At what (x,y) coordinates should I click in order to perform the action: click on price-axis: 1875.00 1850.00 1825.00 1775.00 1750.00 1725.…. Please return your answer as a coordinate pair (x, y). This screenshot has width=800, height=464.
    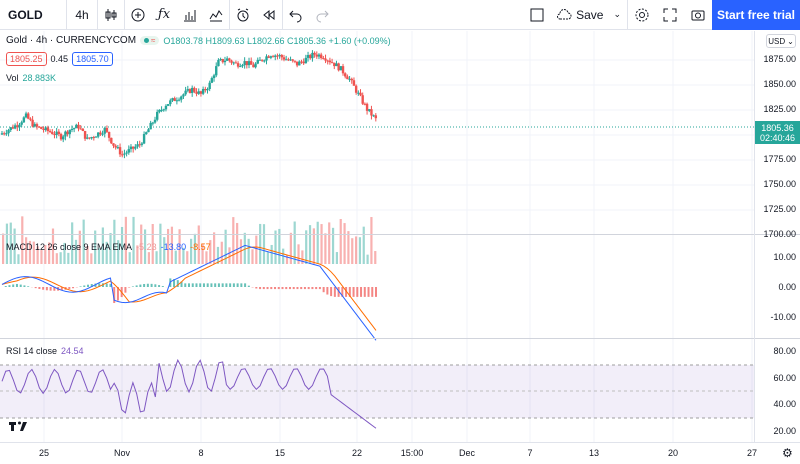
    Looking at the image, I should click on (777, 236).